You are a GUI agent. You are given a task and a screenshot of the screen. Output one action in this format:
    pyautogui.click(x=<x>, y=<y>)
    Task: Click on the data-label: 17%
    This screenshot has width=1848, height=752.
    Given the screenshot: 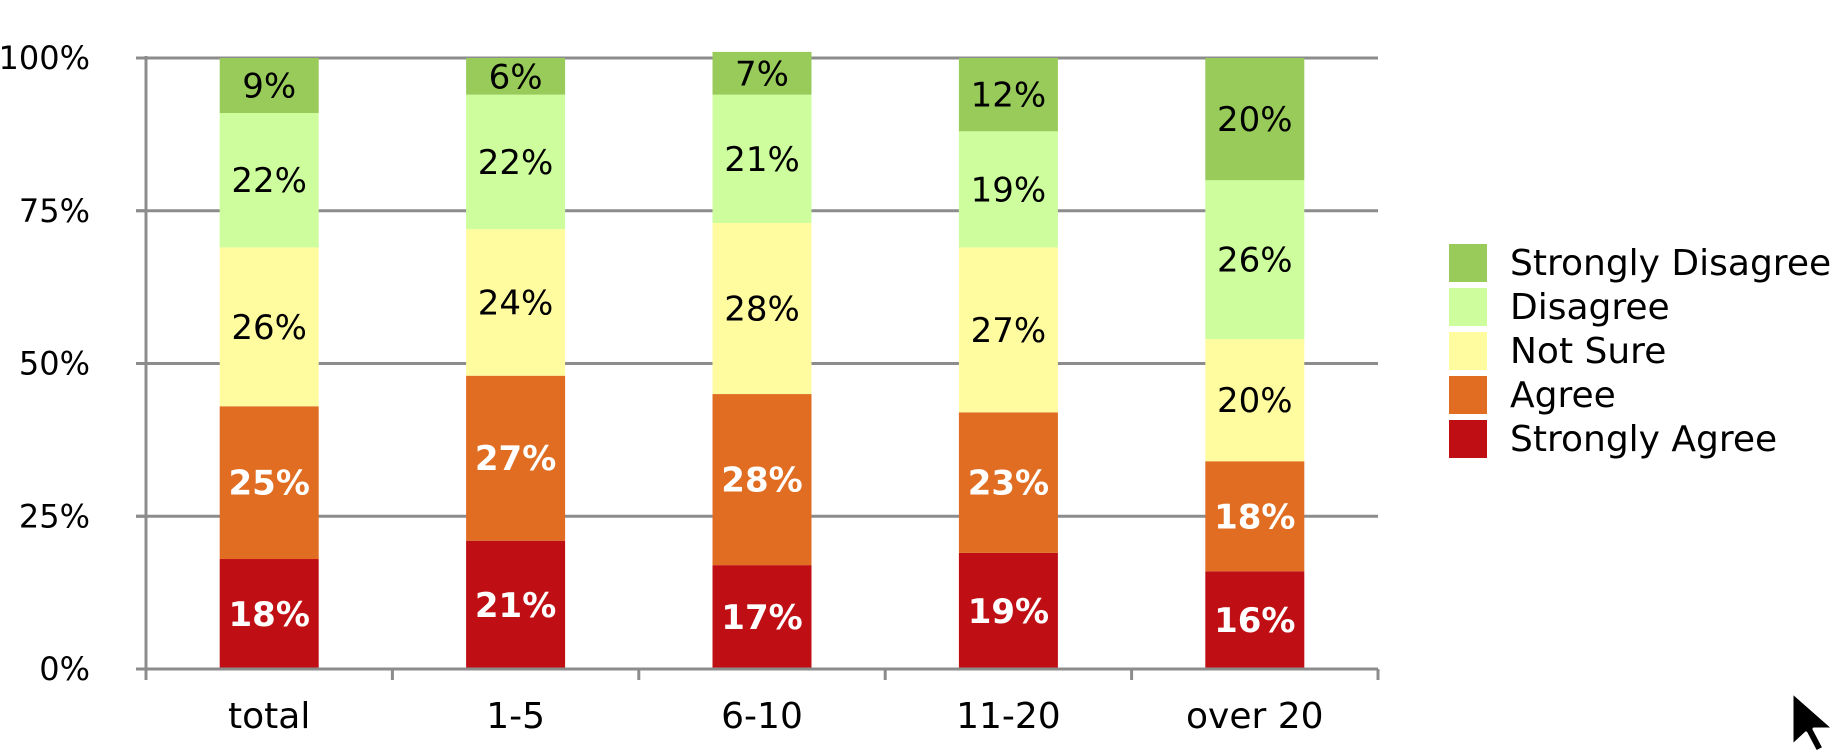 What is the action you would take?
    pyautogui.click(x=761, y=618)
    